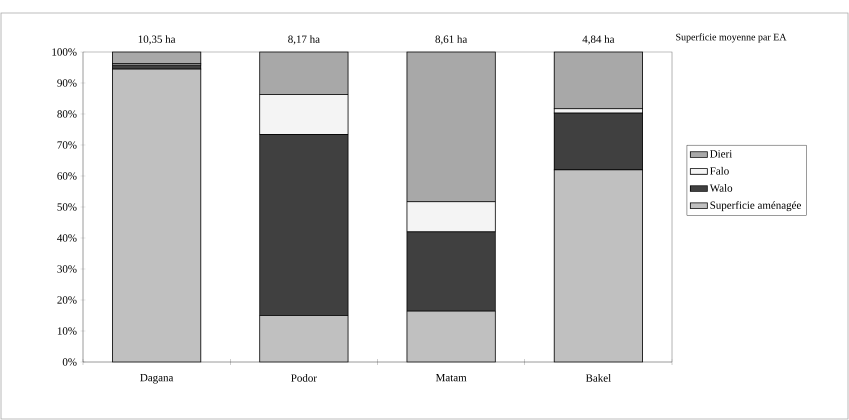 The height and width of the screenshot is (420, 849). I want to click on legend-label: Superficie aménagée, so click(755, 206).